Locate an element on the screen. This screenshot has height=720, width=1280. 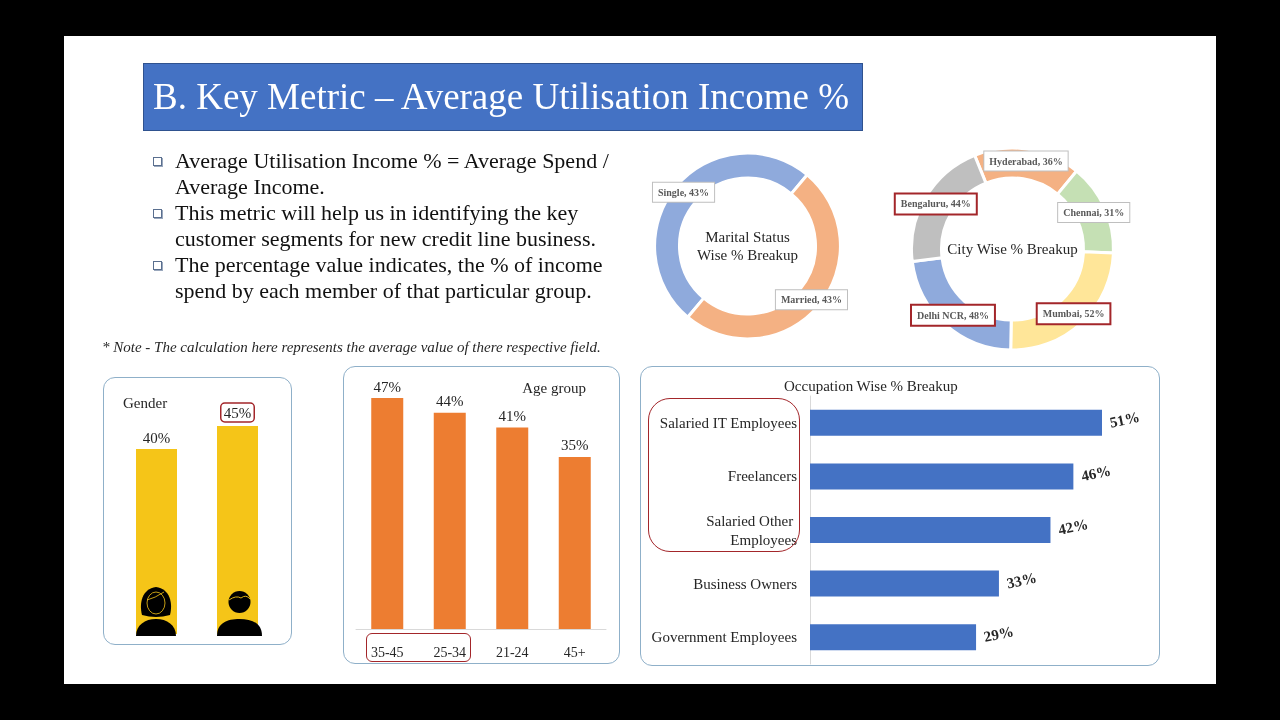
y-tick-label: Business Owners is located at coordinates (745, 583).